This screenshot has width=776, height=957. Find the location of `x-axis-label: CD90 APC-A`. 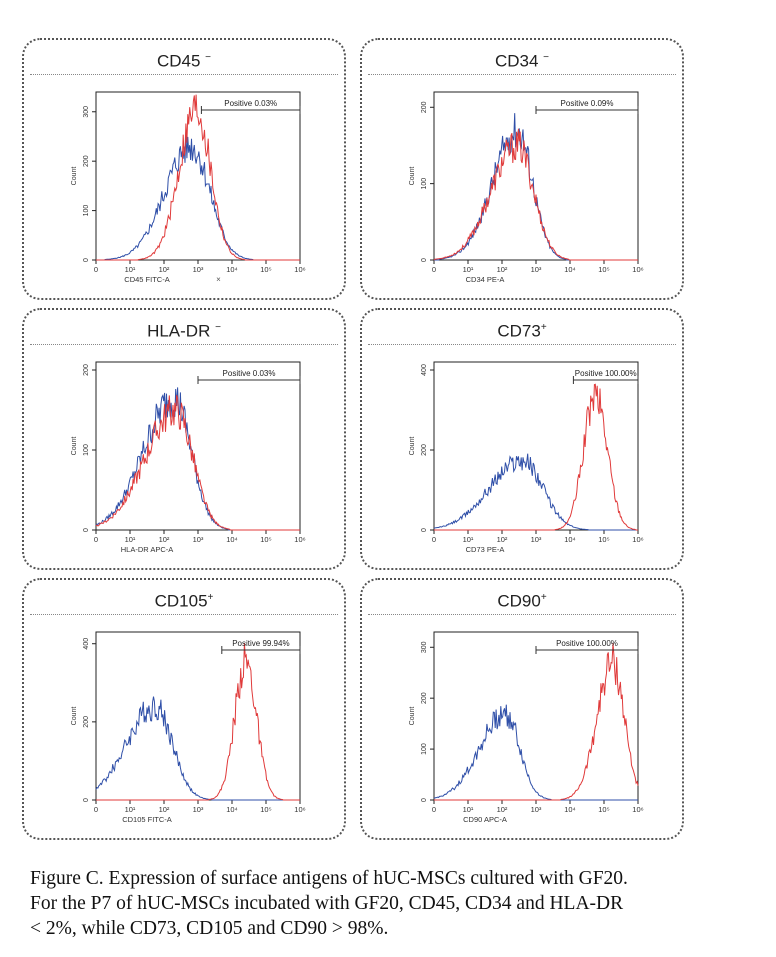

x-axis-label: CD90 APC-A is located at coordinates (485, 819).